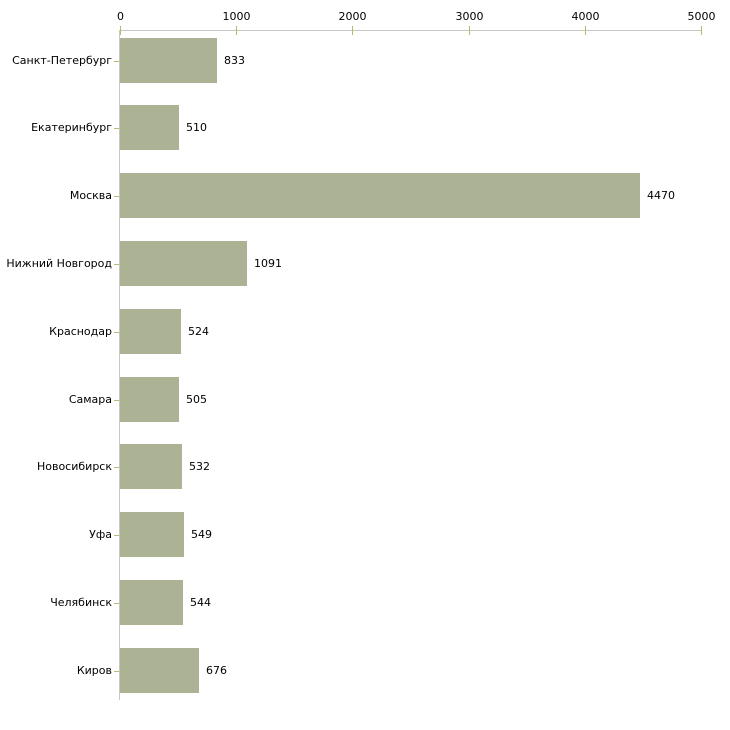 The width and height of the screenshot is (730, 730). Describe the element at coordinates (268, 263) in the screenshot. I see `bar-value-label: 1091` at that location.